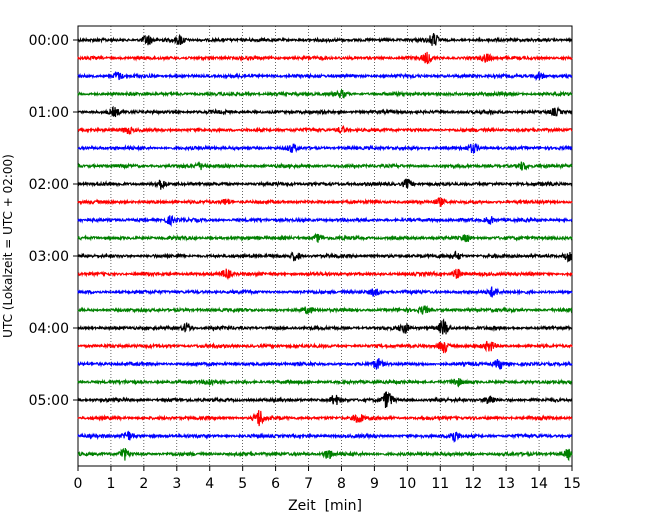 Image resolution: width=650 pixels, height=520 pixels. What do you see at coordinates (374, 484) in the screenshot?
I see `x-tick-label: 9` at bounding box center [374, 484].